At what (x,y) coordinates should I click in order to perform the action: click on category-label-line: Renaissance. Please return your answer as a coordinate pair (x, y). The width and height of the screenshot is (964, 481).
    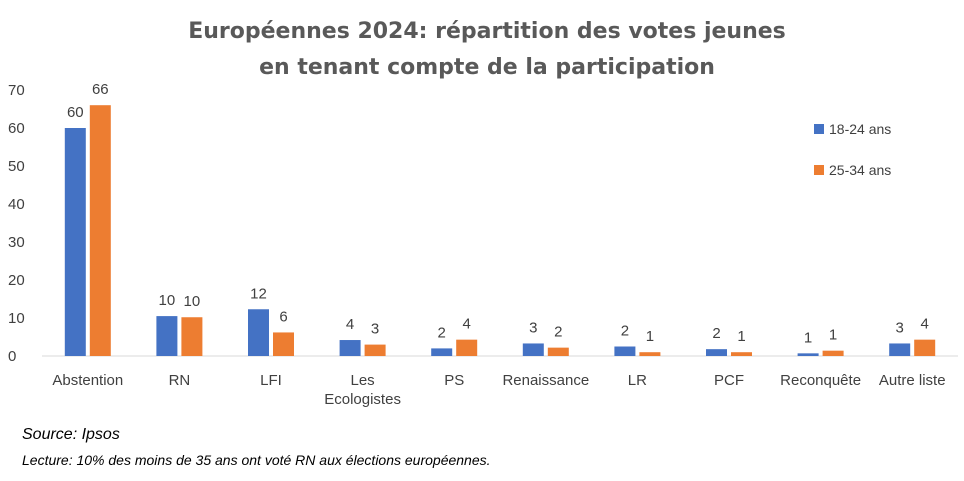
    Looking at the image, I should click on (545, 380).